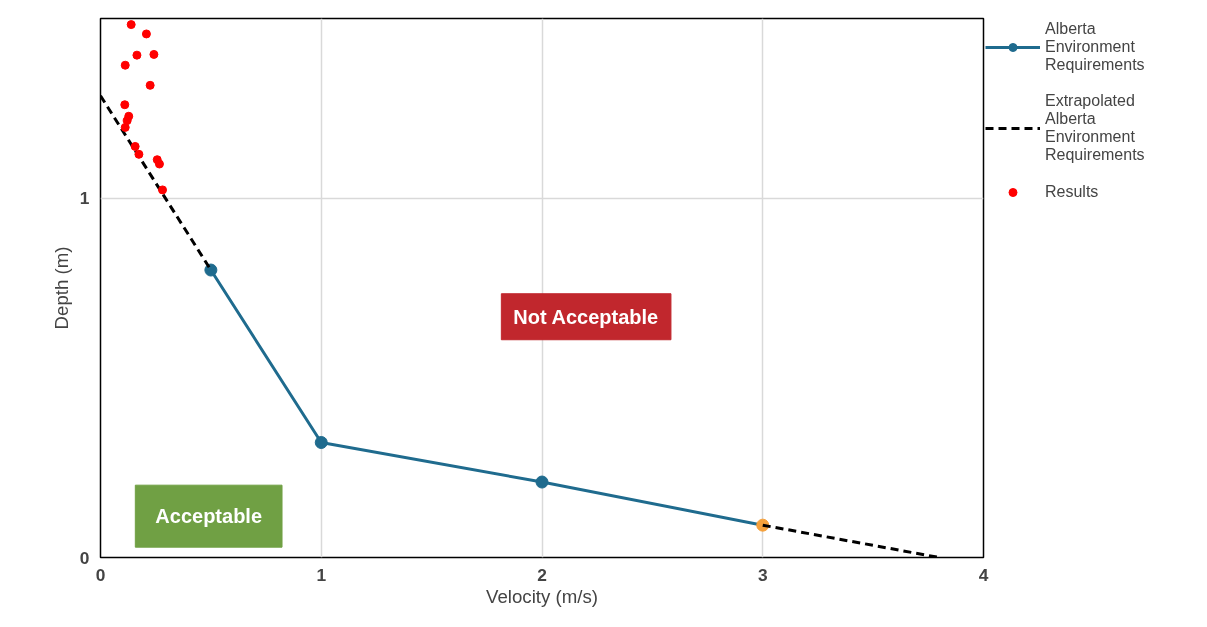 The image size is (1207, 627). I want to click on x-tick-label: 1, so click(321, 574).